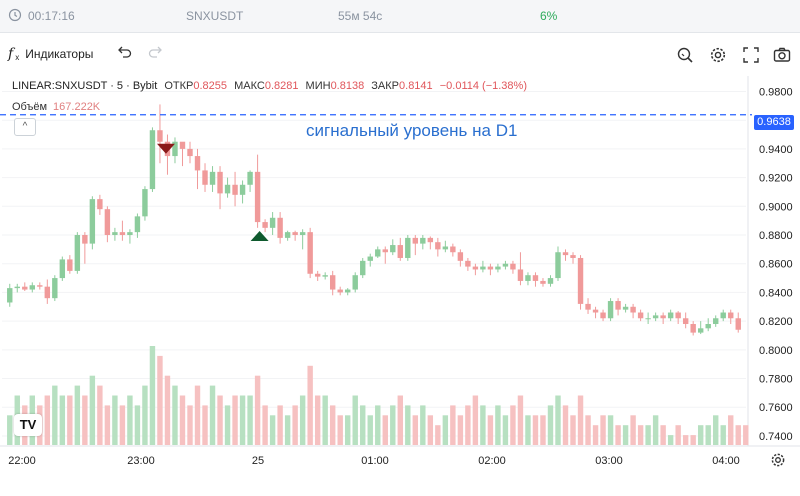 The width and height of the screenshot is (800, 496). What do you see at coordinates (776, 179) in the screenshot?
I see `price-tick-label: 0.9200` at bounding box center [776, 179].